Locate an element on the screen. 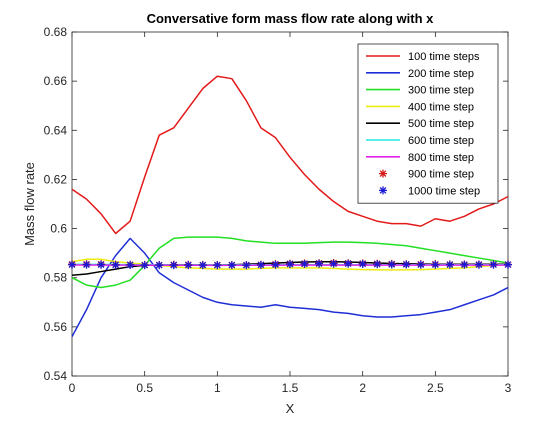 Image resolution: width=560 pixels, height=425 pixels. y-tick-label: 0.68 is located at coordinates (56, 32).